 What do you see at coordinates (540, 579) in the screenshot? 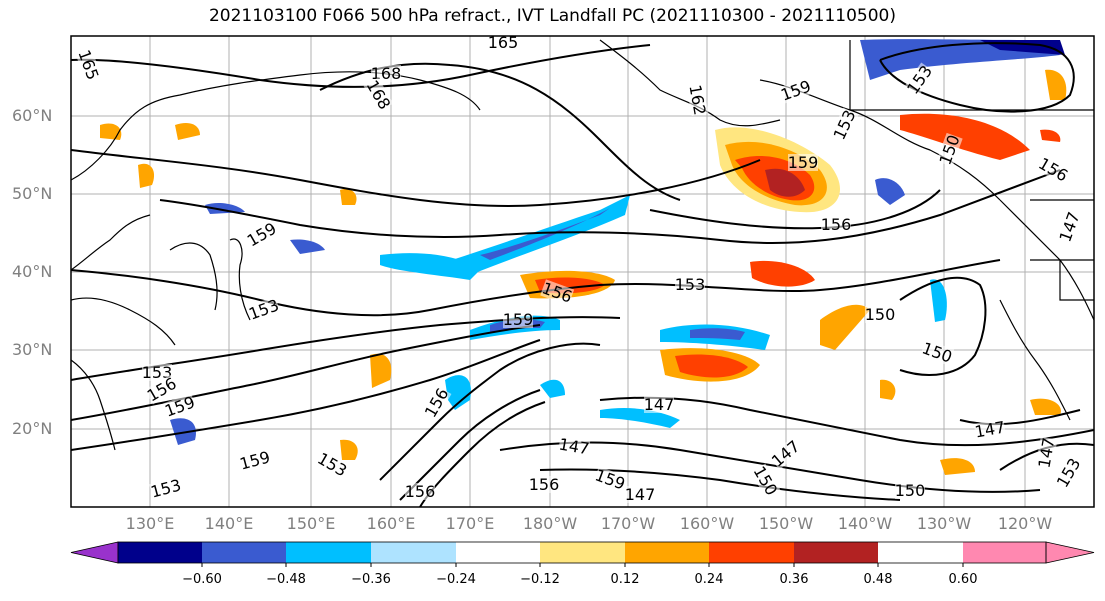
I see `colorbar-tick-label: −0.12` at bounding box center [540, 579].